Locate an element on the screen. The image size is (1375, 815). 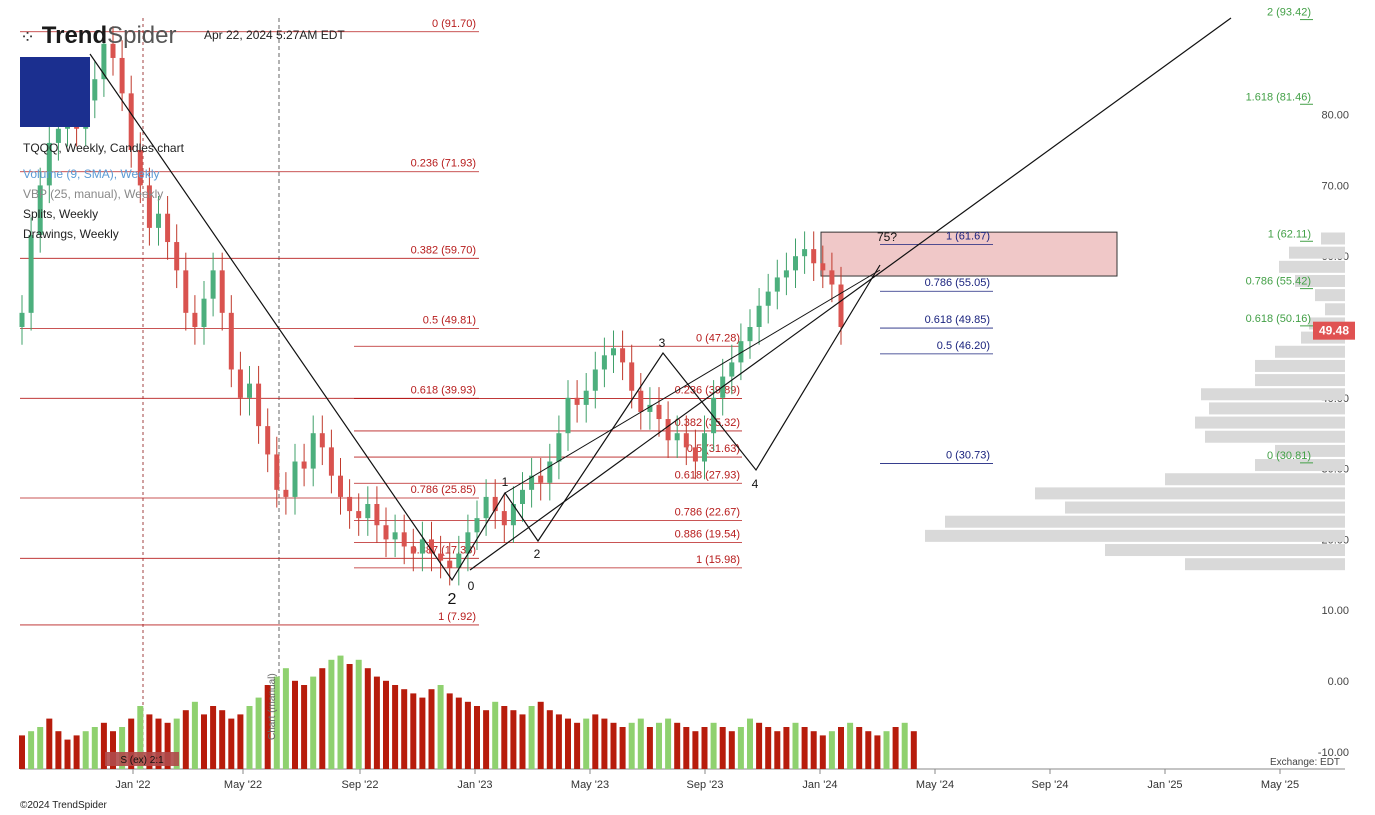
info-line-symbol: TQQQ, Weekly, Candles chart is located at coordinates (103, 148).